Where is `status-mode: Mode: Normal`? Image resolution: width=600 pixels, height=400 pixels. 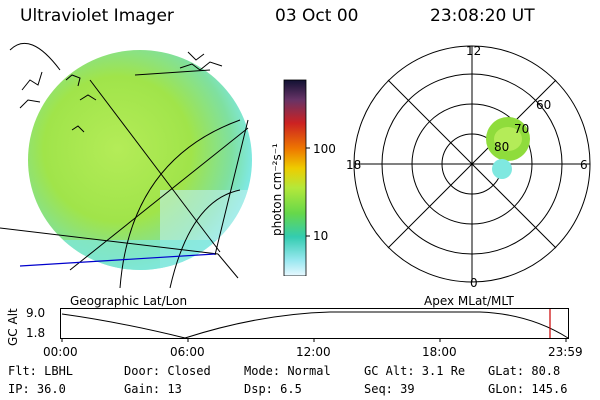
status-mode: Mode: Normal is located at coordinates (287, 371).